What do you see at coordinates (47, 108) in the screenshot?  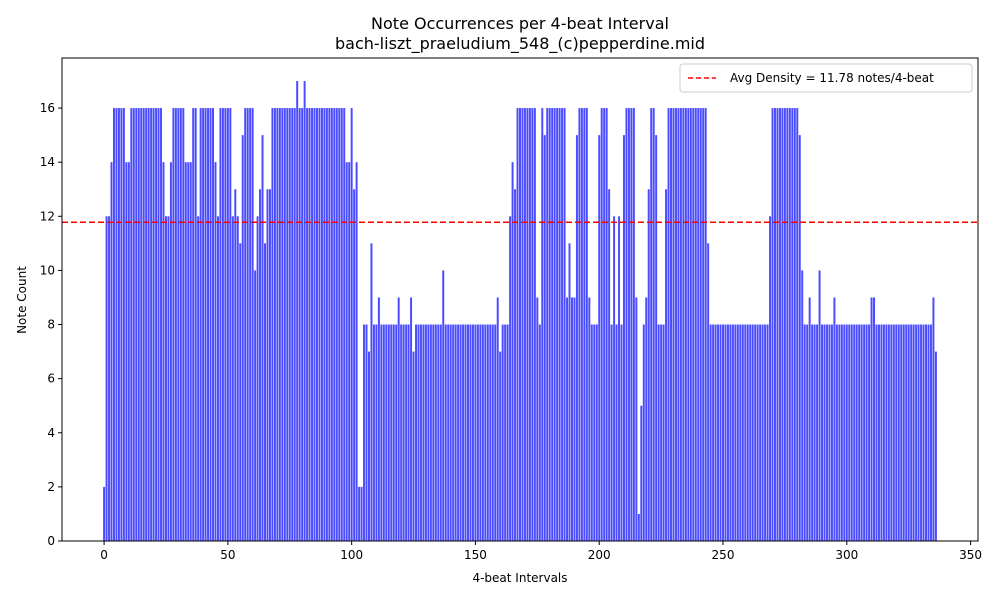 I see `y-tick-label: 16` at bounding box center [47, 108].